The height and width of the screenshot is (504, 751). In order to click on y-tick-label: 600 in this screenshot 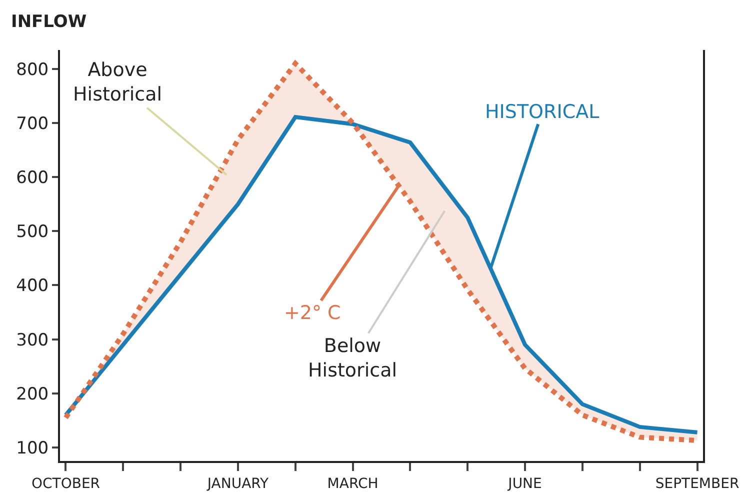, I will do `click(32, 178)`.